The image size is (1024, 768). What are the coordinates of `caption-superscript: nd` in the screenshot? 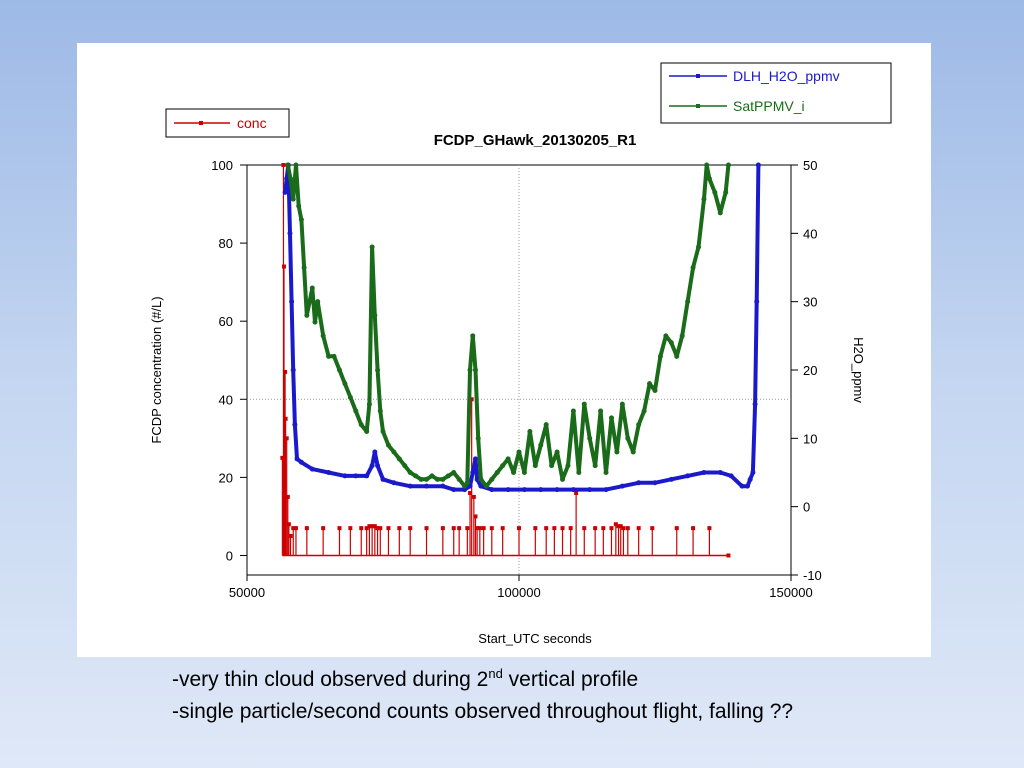 It's located at (495, 673).